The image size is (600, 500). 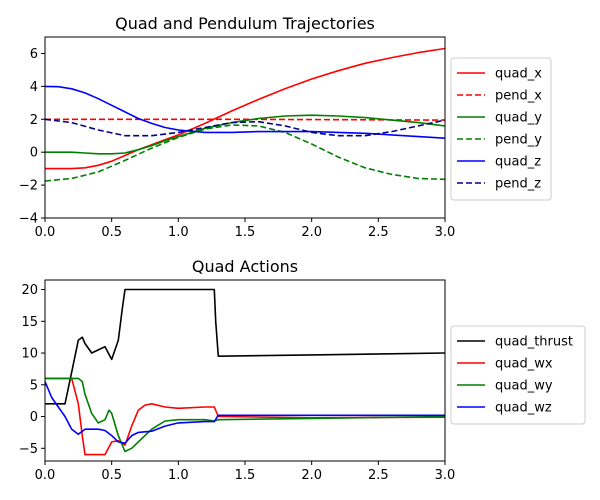 I want to click on series-line-quad_z, so click(x=245, y=112).